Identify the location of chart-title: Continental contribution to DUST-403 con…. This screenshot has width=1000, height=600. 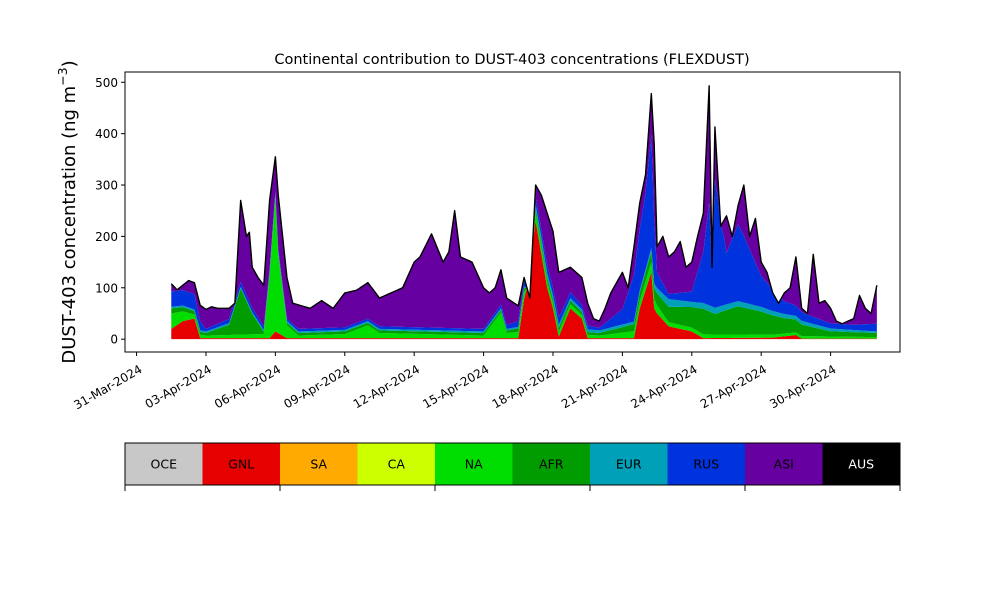
(511, 60).